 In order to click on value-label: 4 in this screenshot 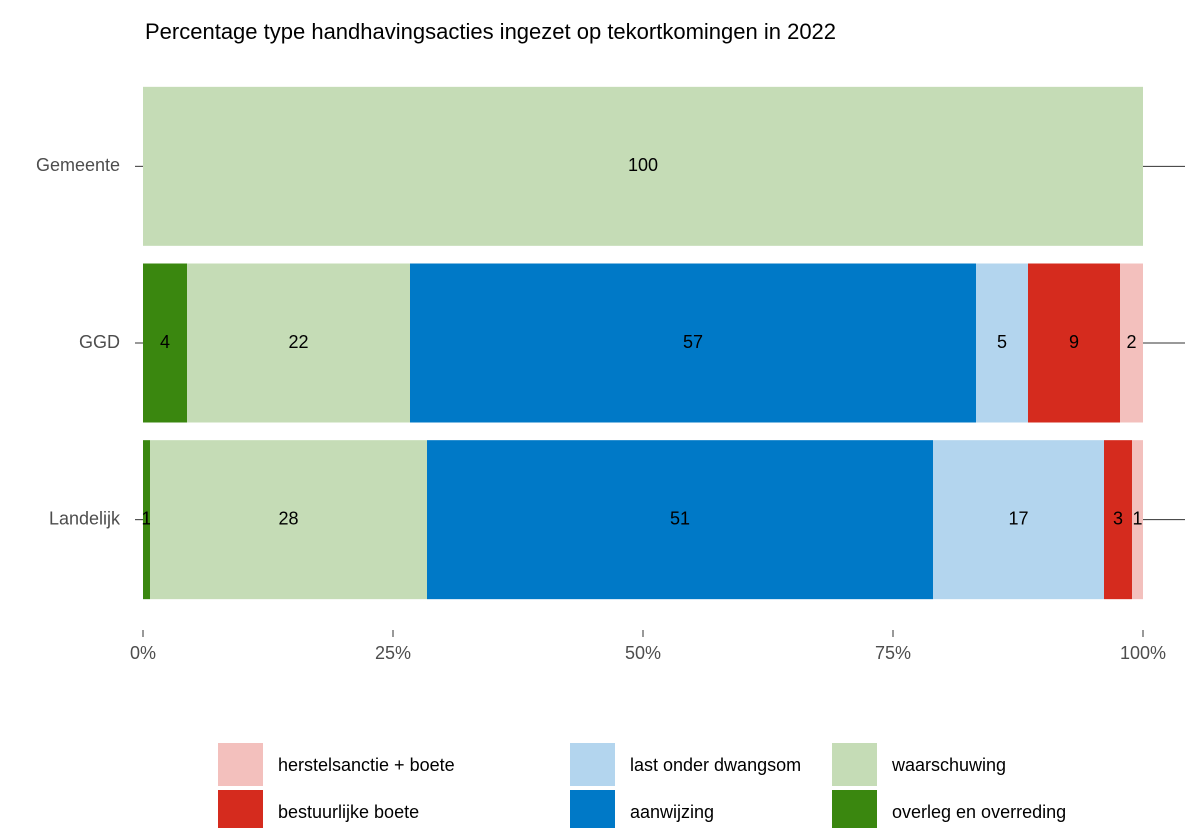, I will do `click(165, 342)`.